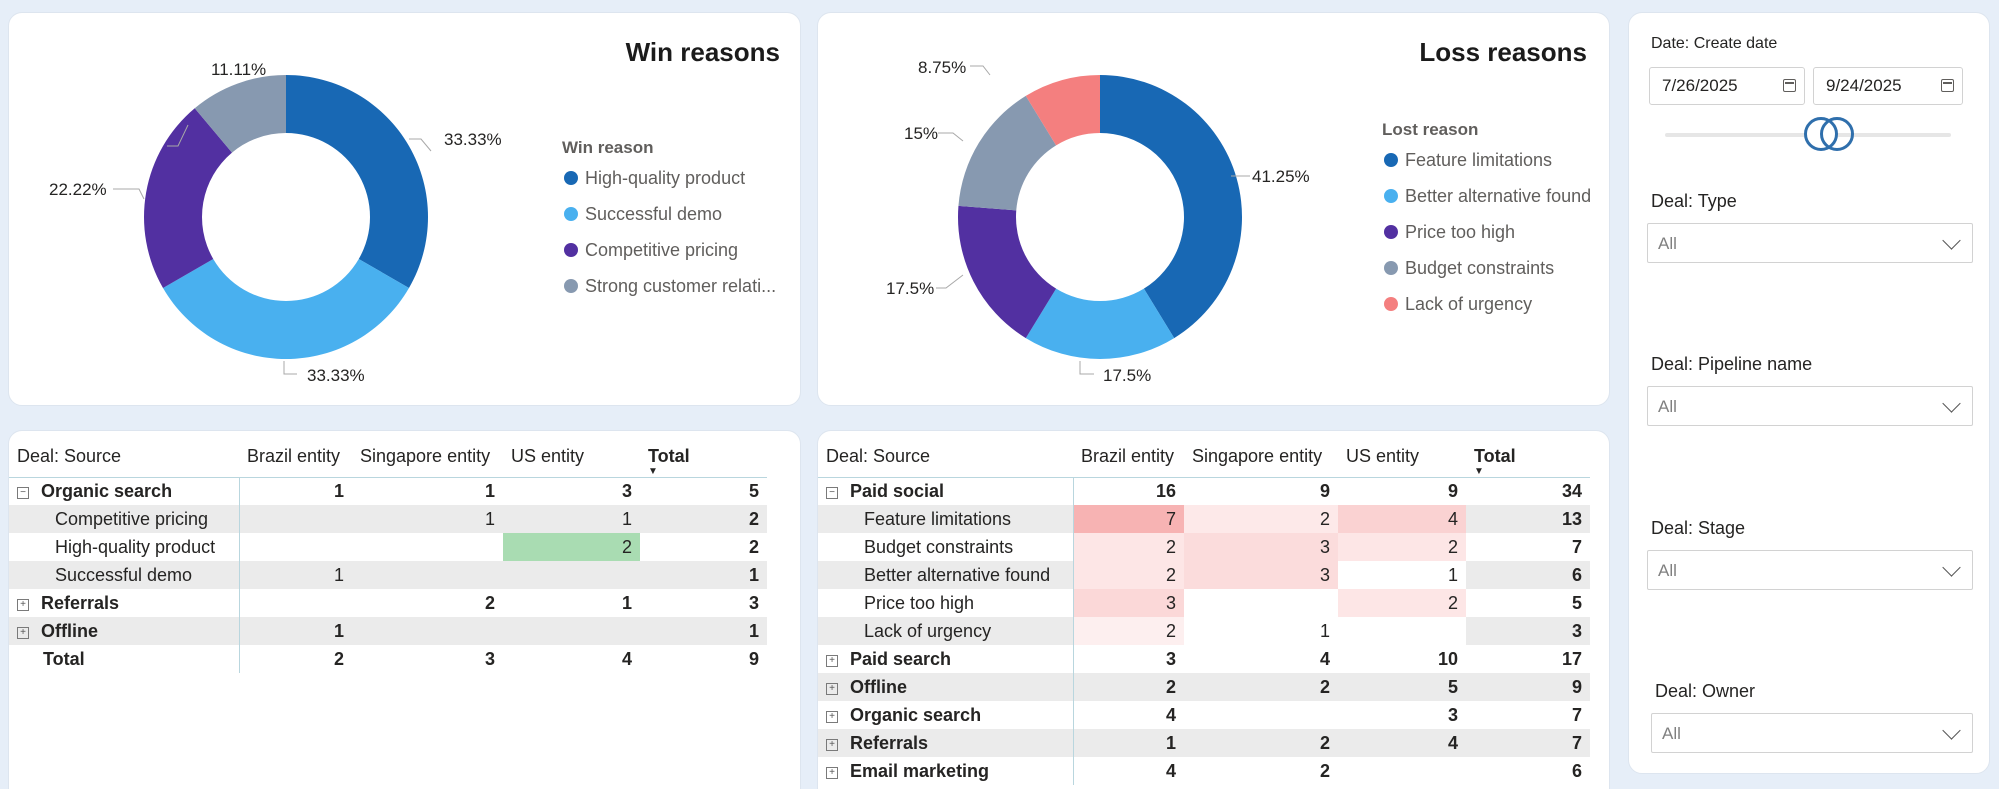  What do you see at coordinates (124, 519) in the screenshot?
I see `row-label: Competitive pricing` at bounding box center [124, 519].